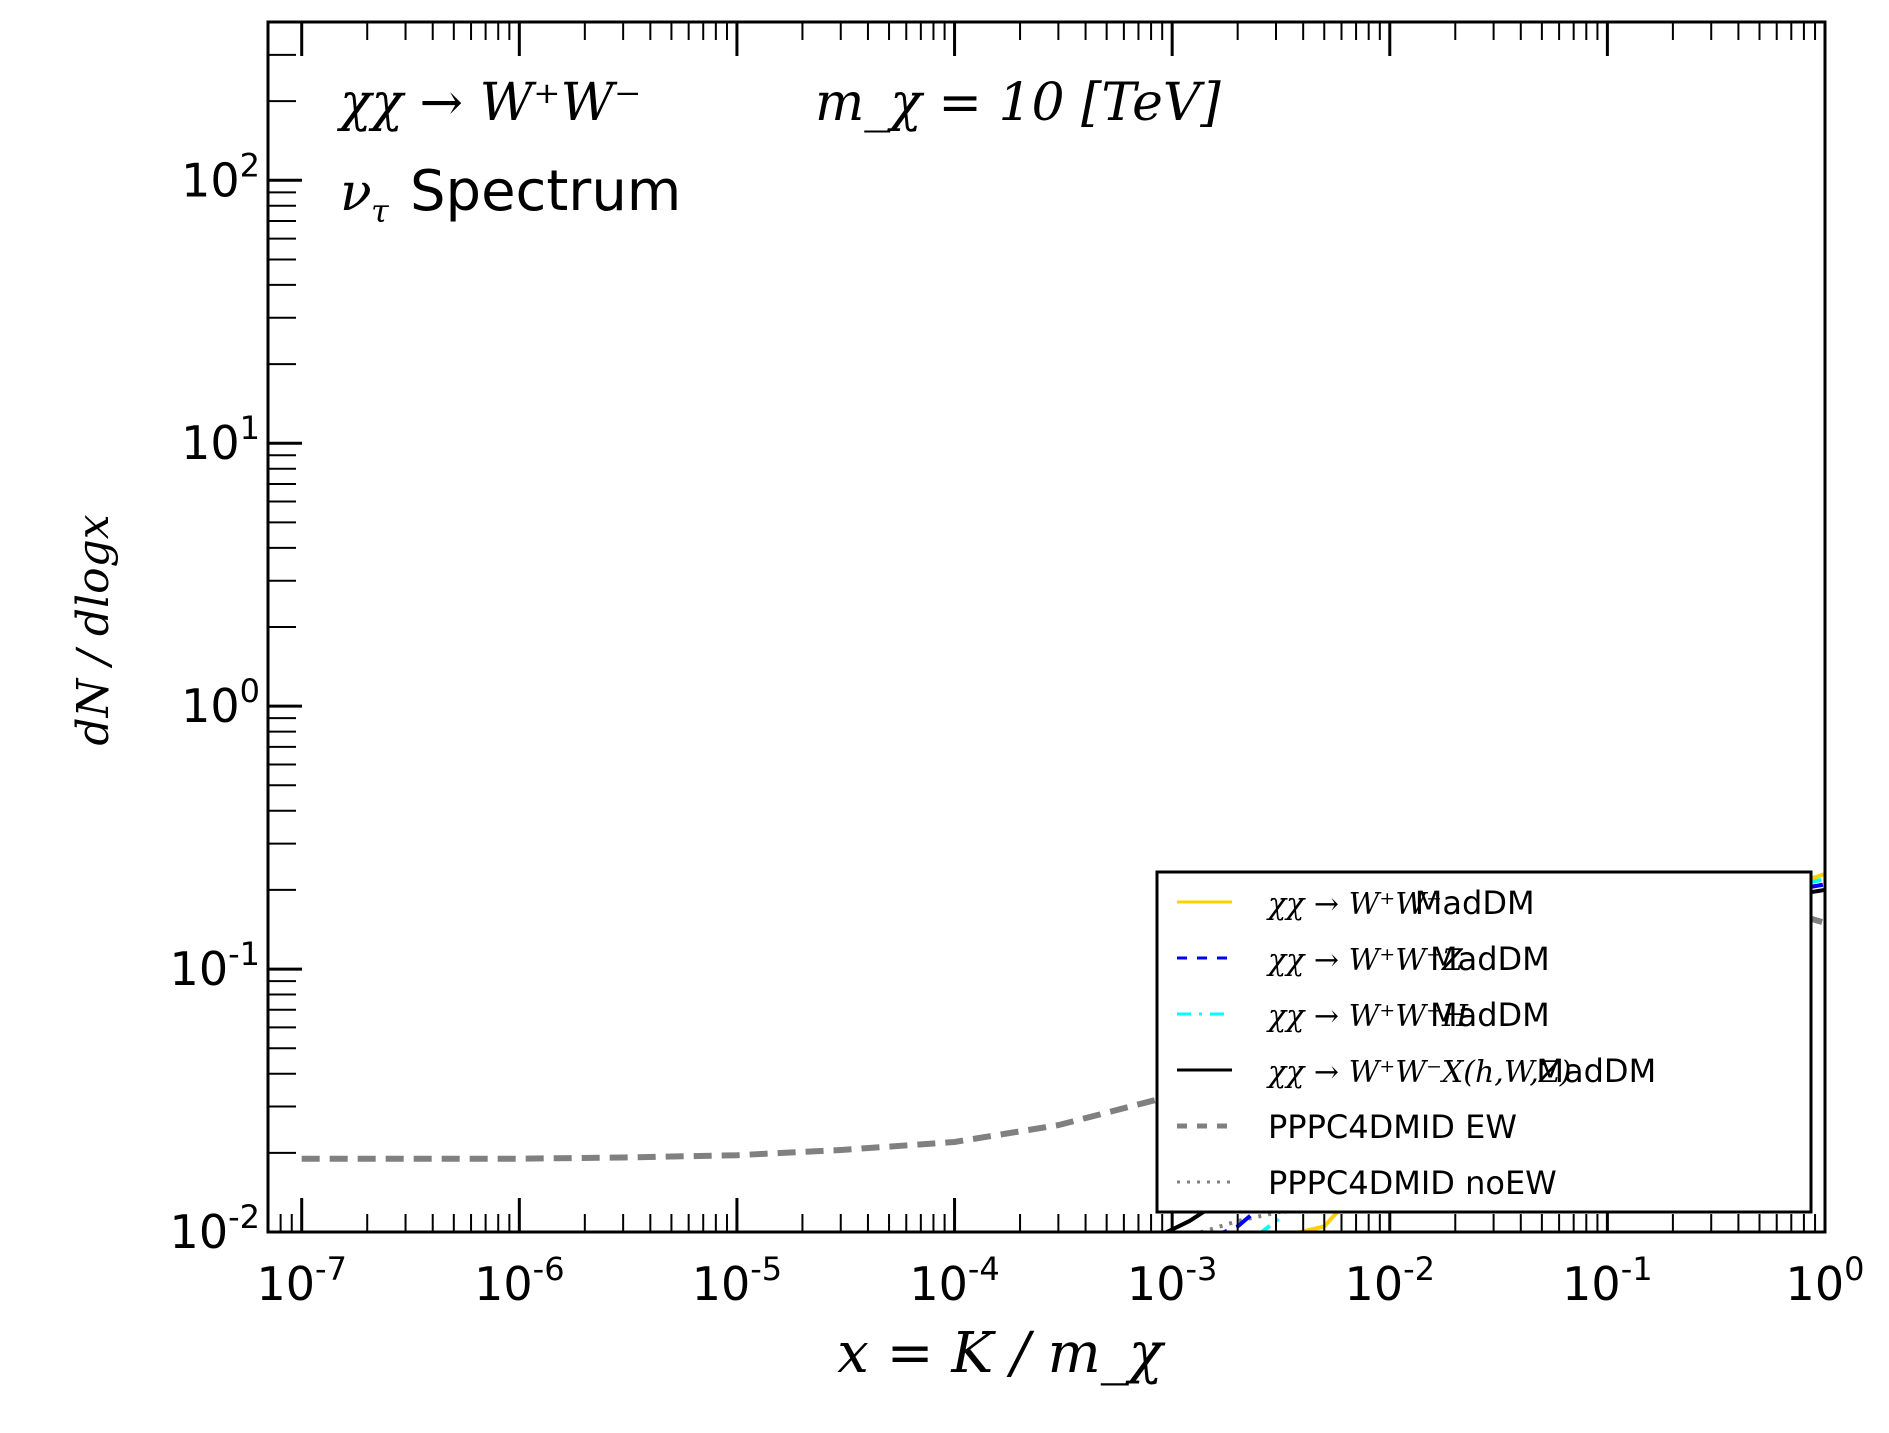 Image resolution: width=1889 pixels, height=1433 pixels. Describe the element at coordinates (1390, 1280) in the screenshot. I see `x-tick-label: 10⁻²` at that location.